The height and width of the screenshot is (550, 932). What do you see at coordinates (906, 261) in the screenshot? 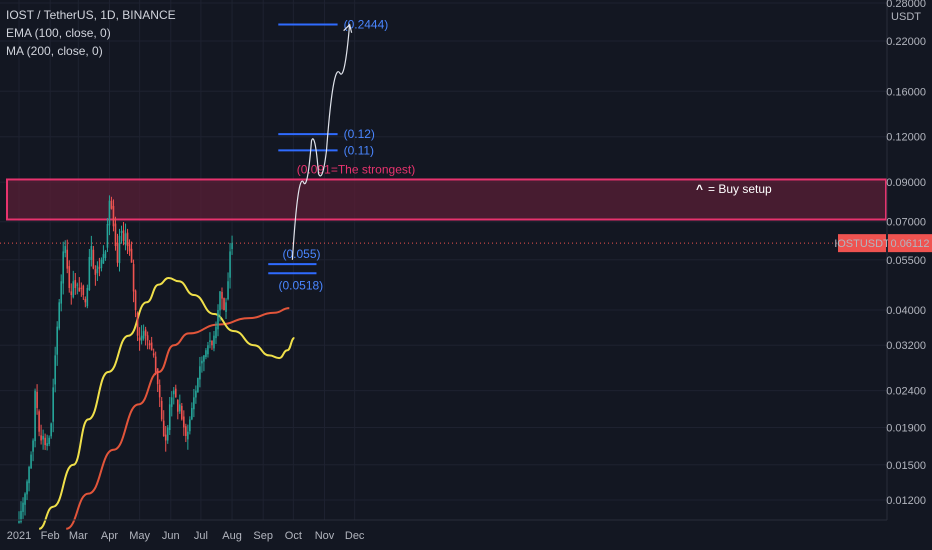
I see `price-tick-label: 0.05500` at bounding box center [906, 261].